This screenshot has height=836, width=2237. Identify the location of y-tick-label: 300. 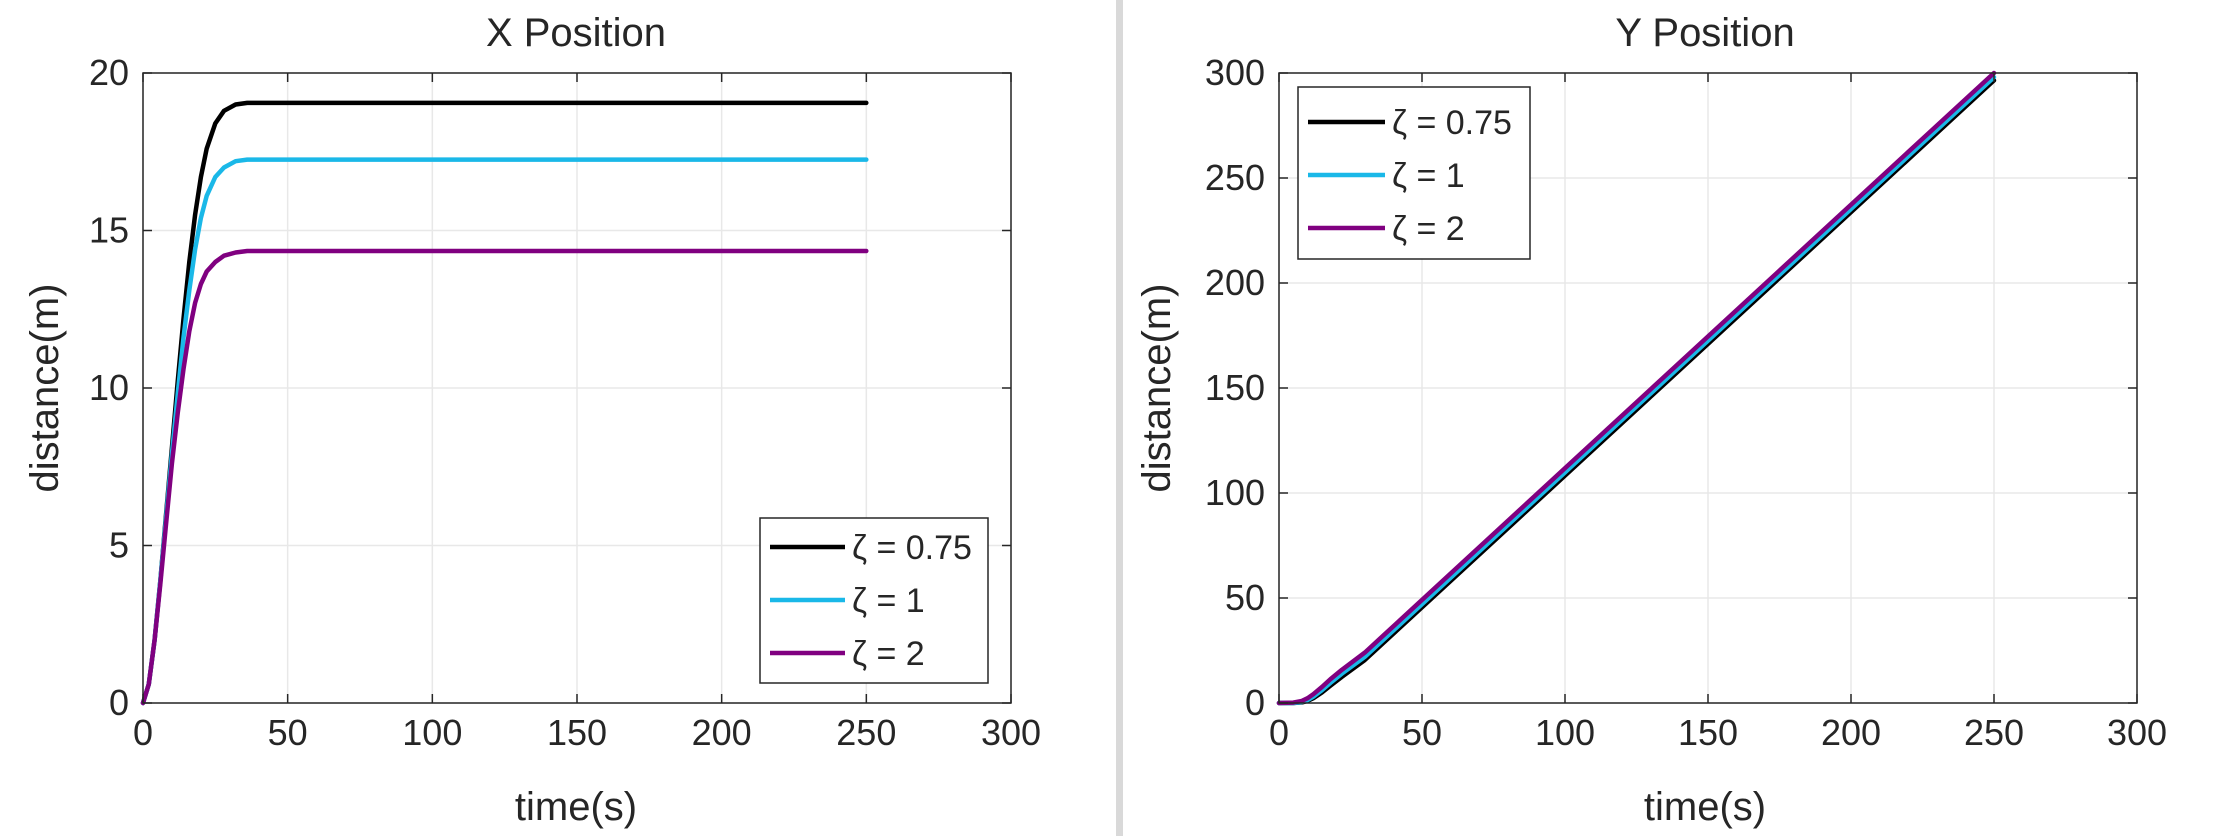
(1235, 72).